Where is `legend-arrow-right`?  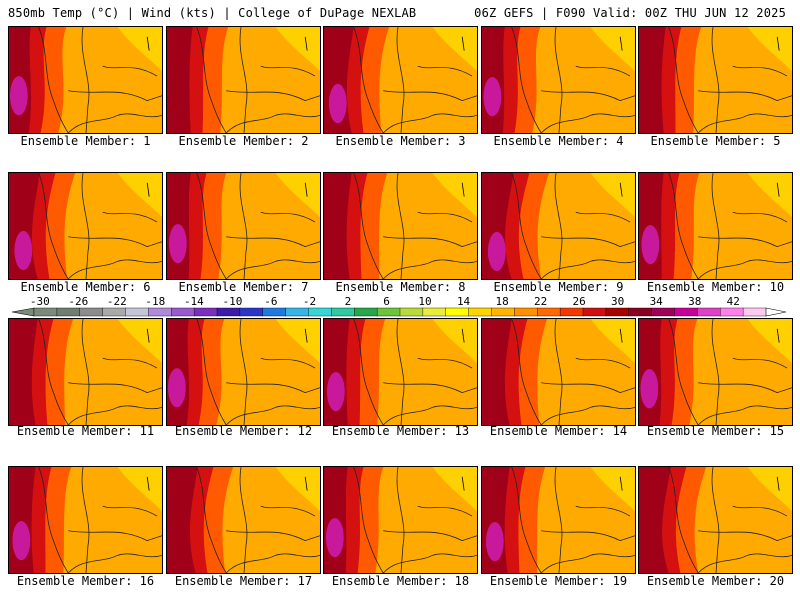 legend-arrow-right is located at coordinates (776, 312).